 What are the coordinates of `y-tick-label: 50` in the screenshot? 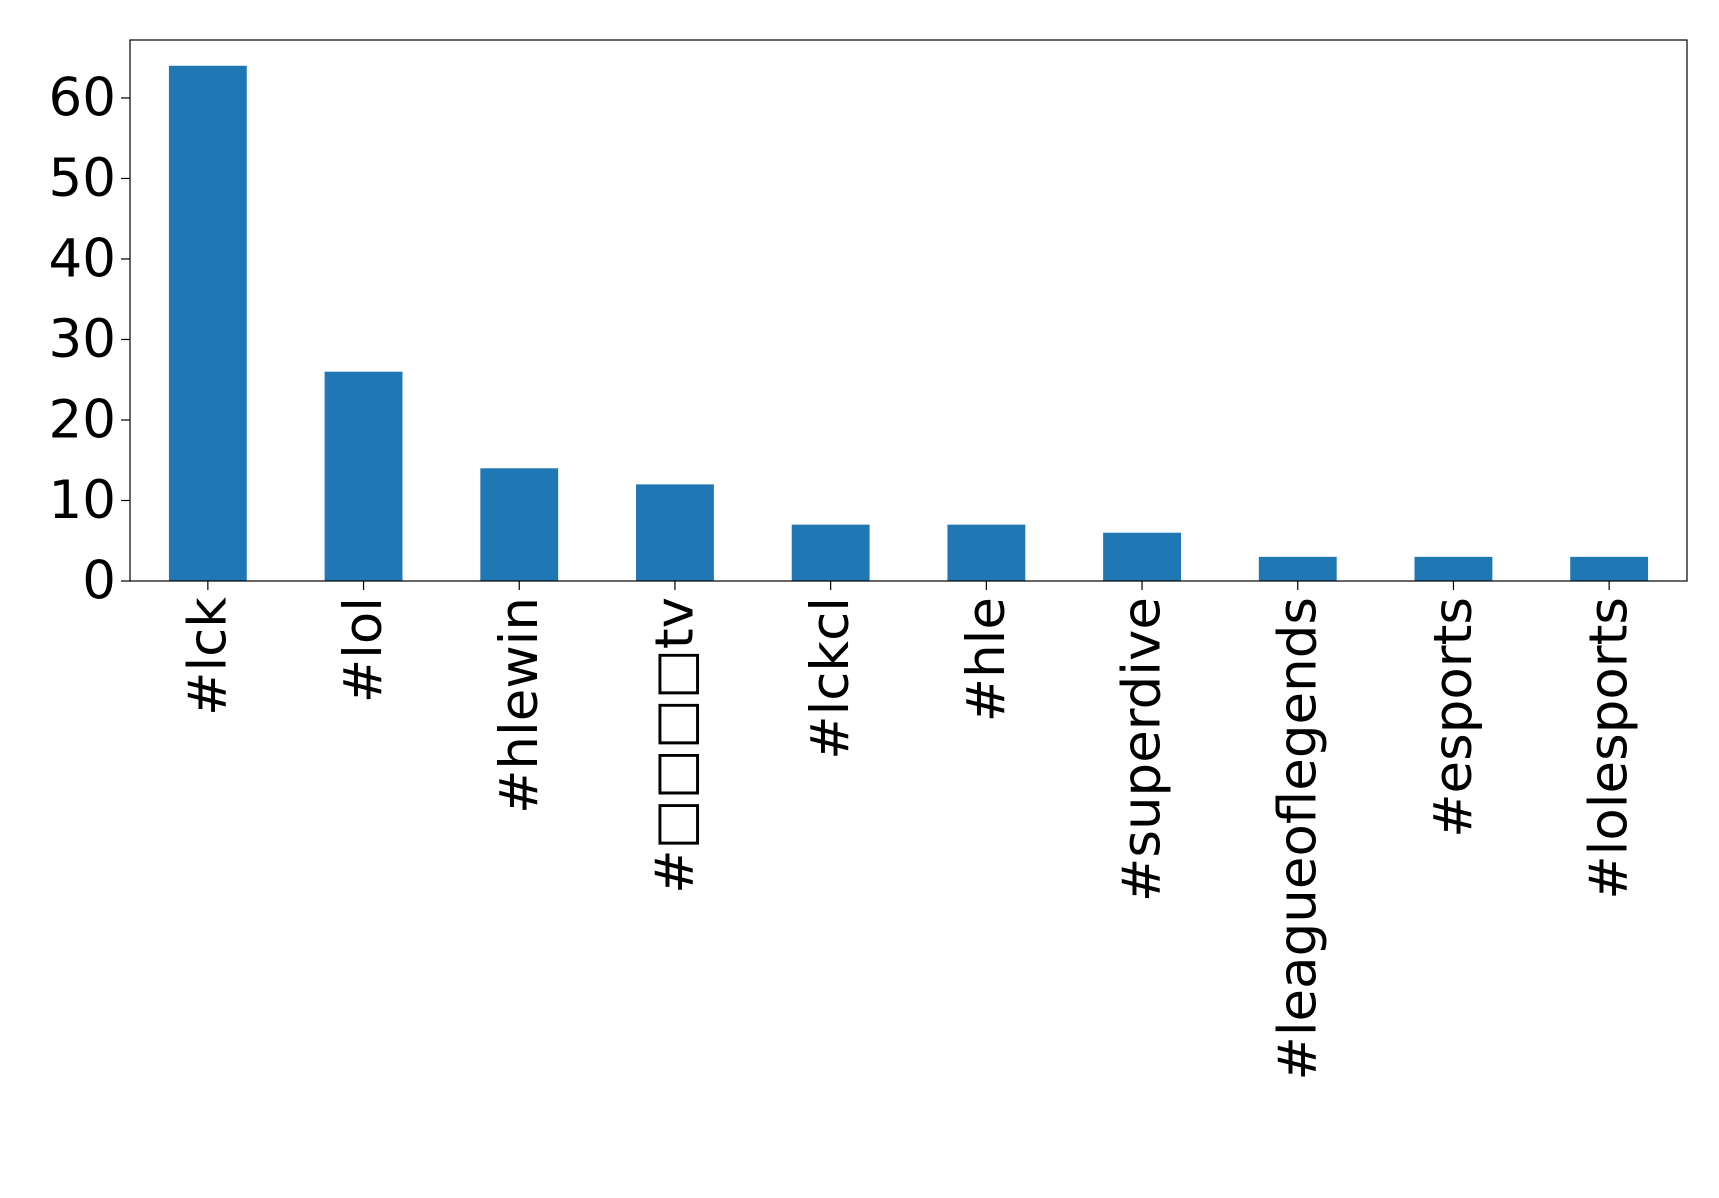 It's located at (82, 178).